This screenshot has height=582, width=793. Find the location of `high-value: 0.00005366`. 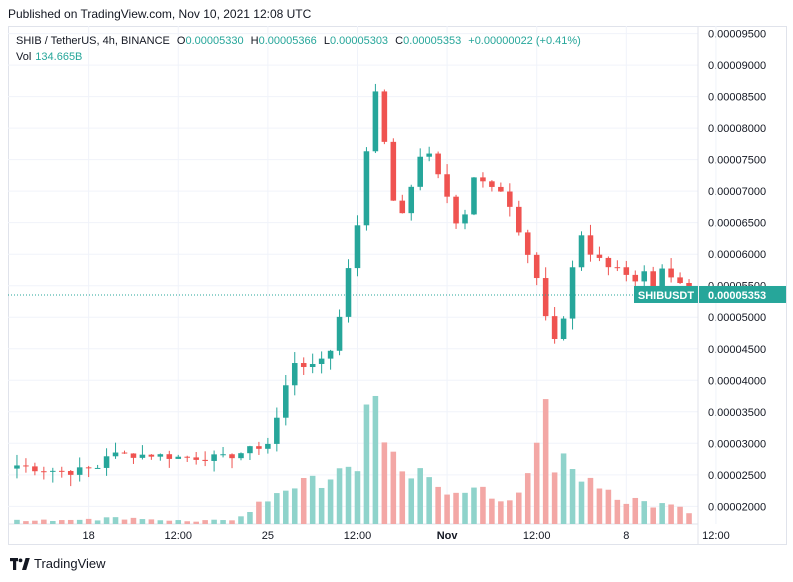

high-value: 0.00005366 is located at coordinates (287, 41).